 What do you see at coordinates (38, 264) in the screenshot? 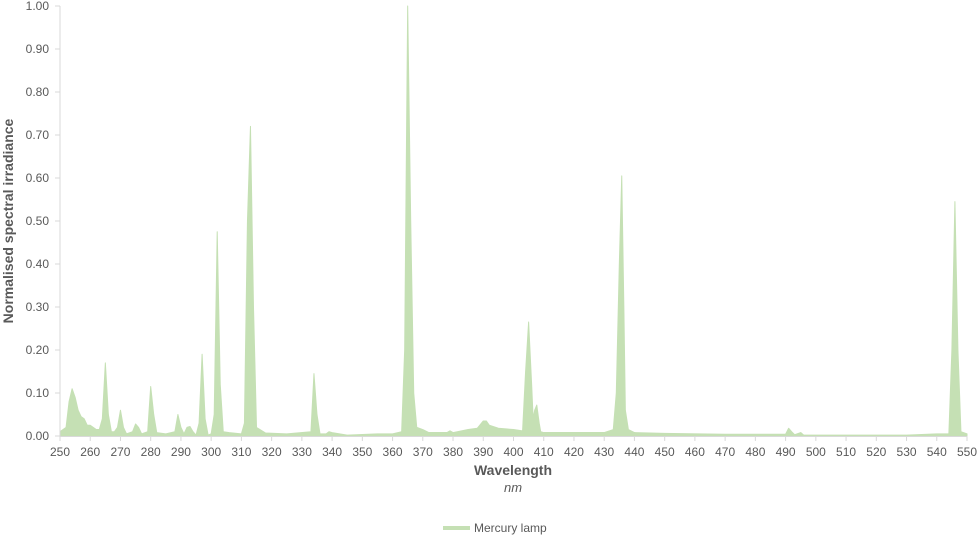
I see `y-tick-label: 0.40` at bounding box center [38, 264].